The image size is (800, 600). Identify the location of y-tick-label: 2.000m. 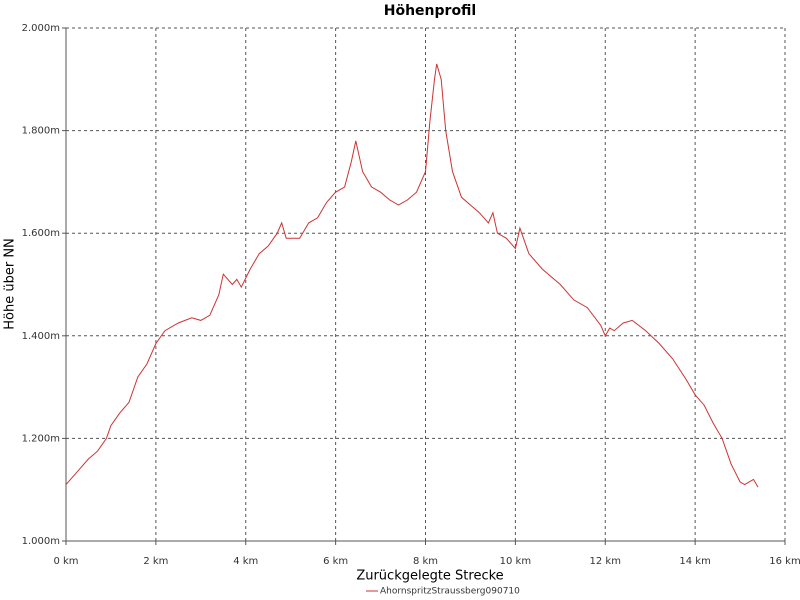
(41, 28).